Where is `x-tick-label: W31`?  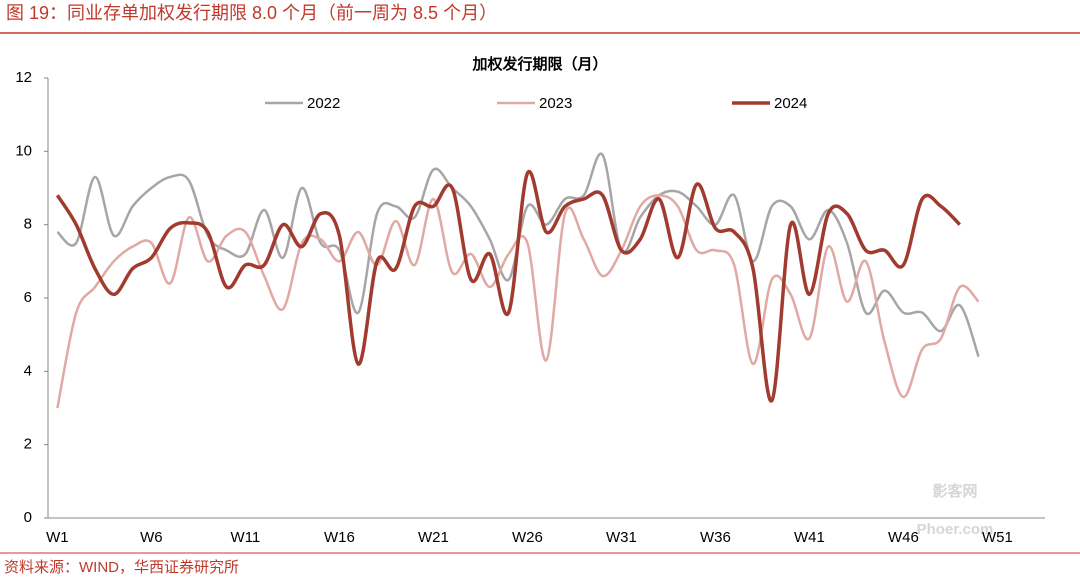 x-tick-label: W31 is located at coordinates (621, 537).